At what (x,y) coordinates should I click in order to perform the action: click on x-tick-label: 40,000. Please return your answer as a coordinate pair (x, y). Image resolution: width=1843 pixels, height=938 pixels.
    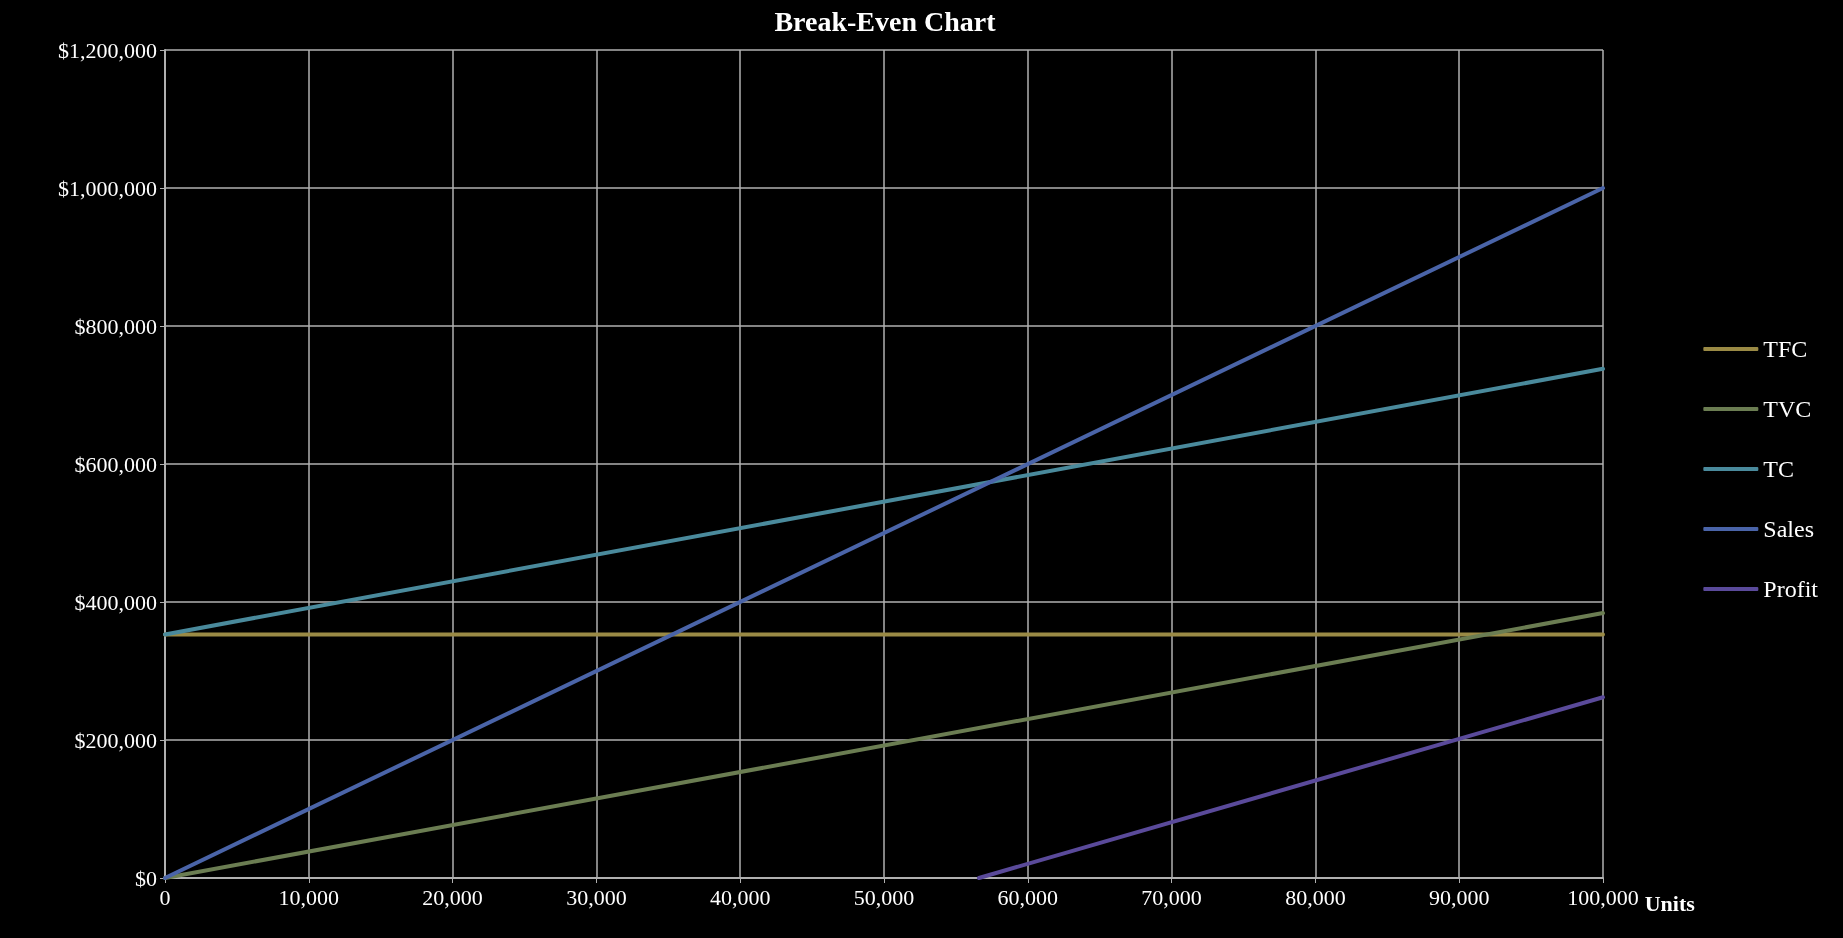
    Looking at the image, I should click on (740, 897).